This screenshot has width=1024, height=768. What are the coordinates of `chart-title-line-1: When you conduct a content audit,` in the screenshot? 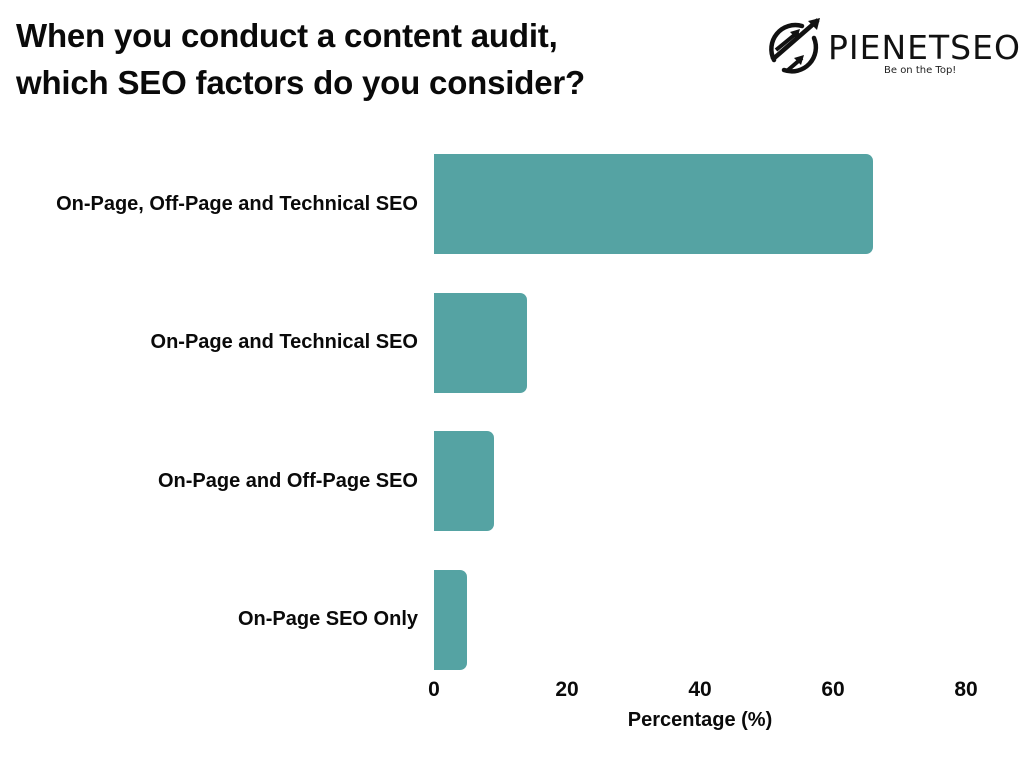 It's located at (287, 35).